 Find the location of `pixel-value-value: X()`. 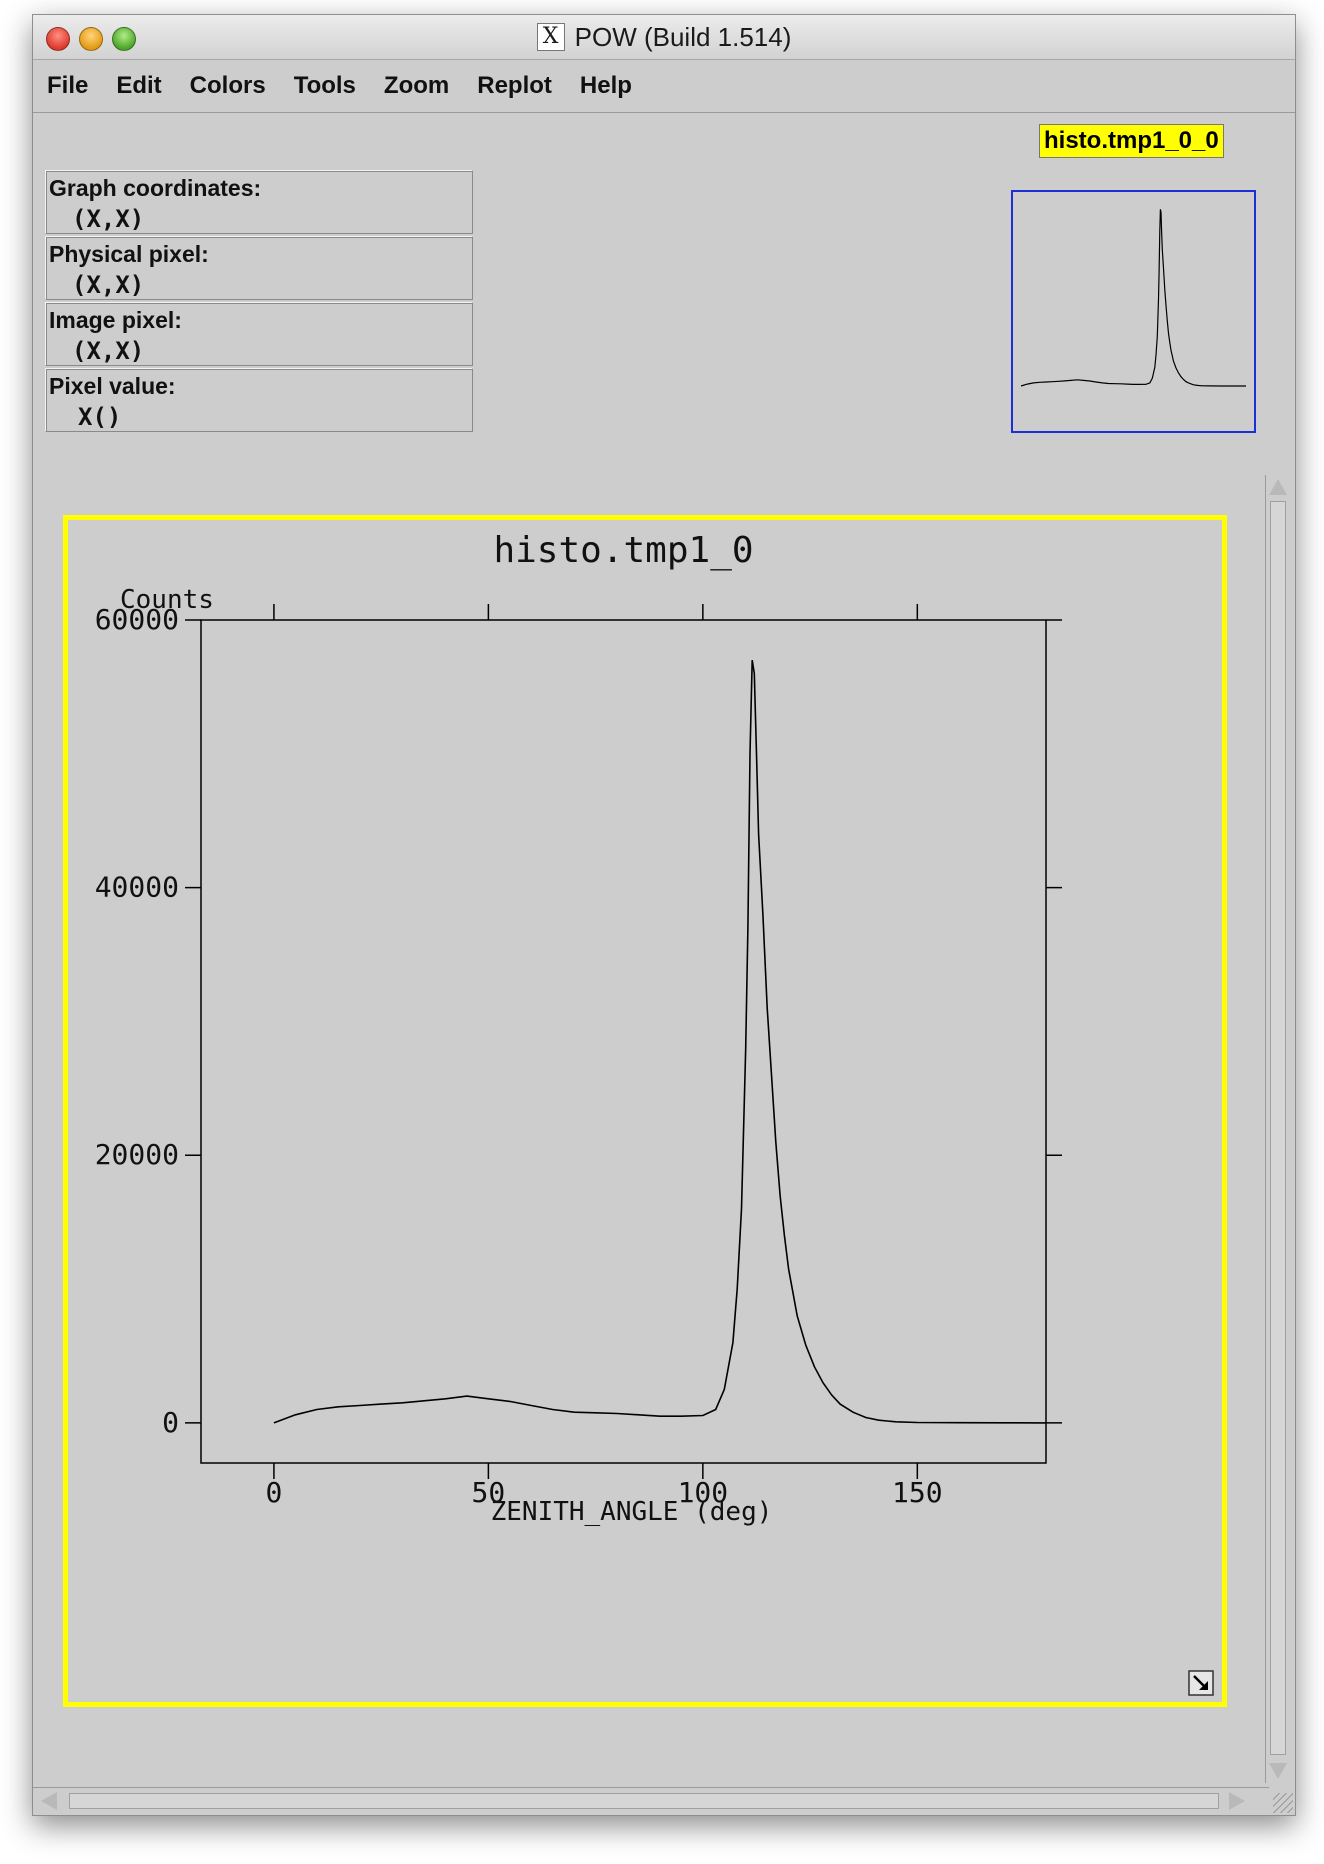

pixel-value-value: X() is located at coordinates (100, 417).